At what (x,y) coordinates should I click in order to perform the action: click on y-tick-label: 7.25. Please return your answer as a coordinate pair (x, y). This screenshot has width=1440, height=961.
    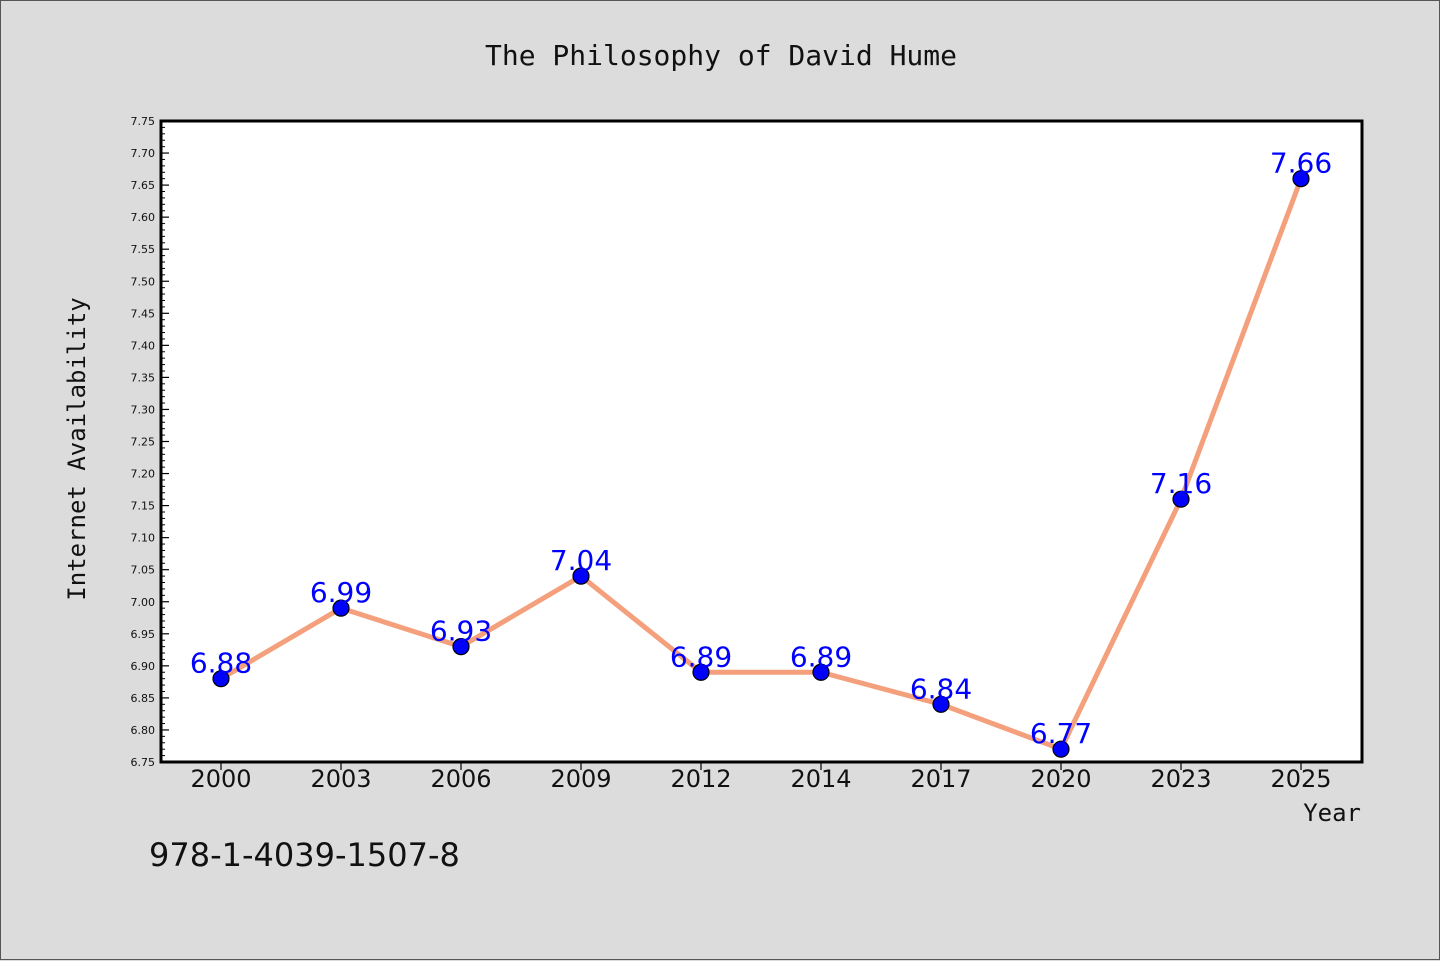
    Looking at the image, I should click on (143, 442).